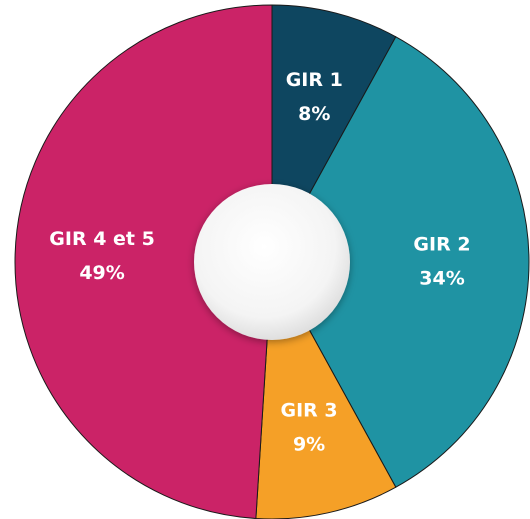  What do you see at coordinates (441, 279) in the screenshot?
I see `slice-value-label: 34%` at bounding box center [441, 279].